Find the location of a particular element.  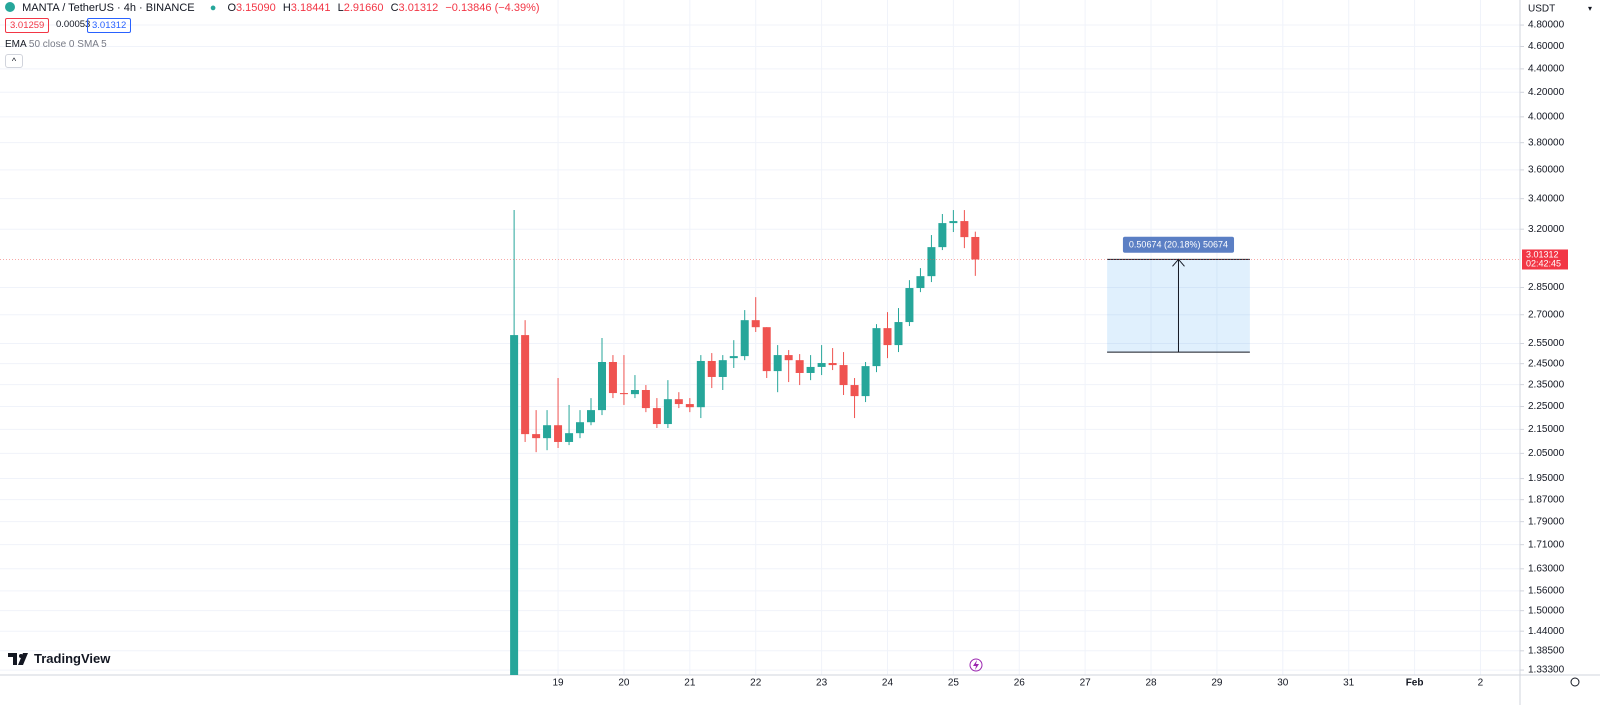

y-tick-label: 4.00000 is located at coordinates (1546, 116).